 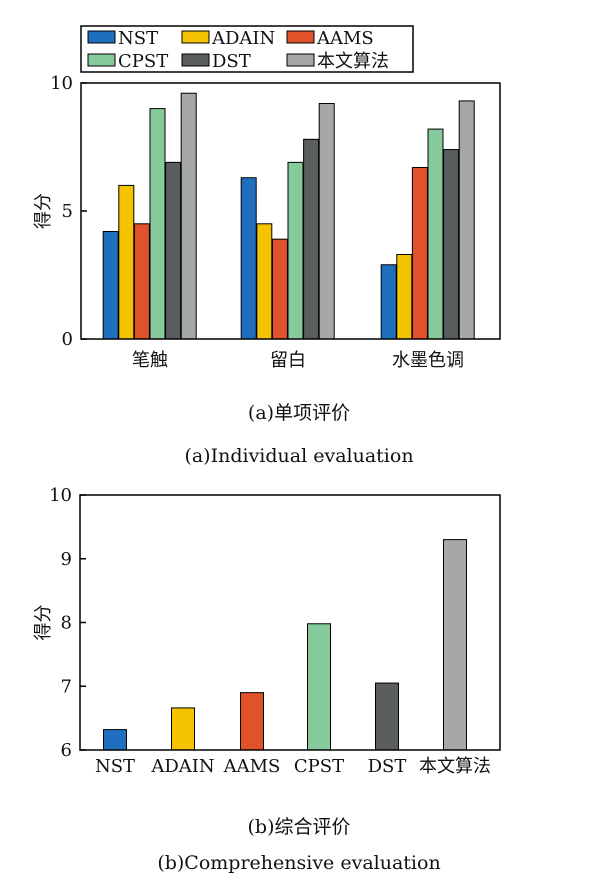 What do you see at coordinates (115, 766) in the screenshot?
I see `x-tick-label: NST` at bounding box center [115, 766].